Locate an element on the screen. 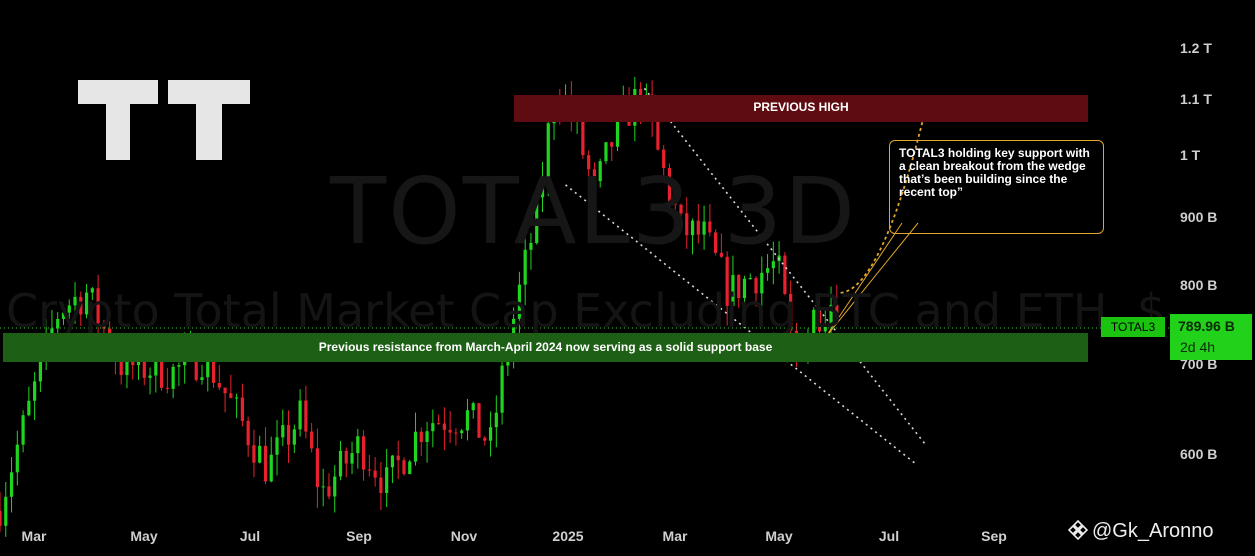 The height and width of the screenshot is (556, 1255). bar-countdown: 2d 4h is located at coordinates (1198, 347).